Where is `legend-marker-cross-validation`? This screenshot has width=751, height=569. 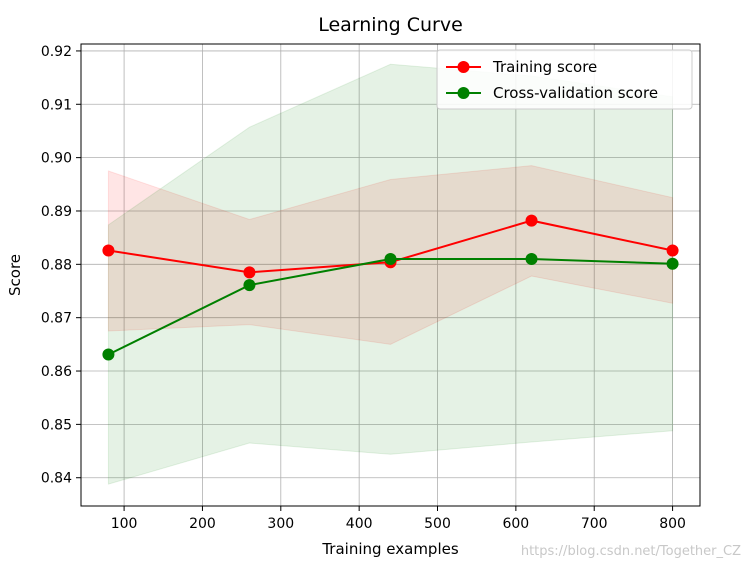
legend-marker-cross-validation is located at coordinates (463, 93).